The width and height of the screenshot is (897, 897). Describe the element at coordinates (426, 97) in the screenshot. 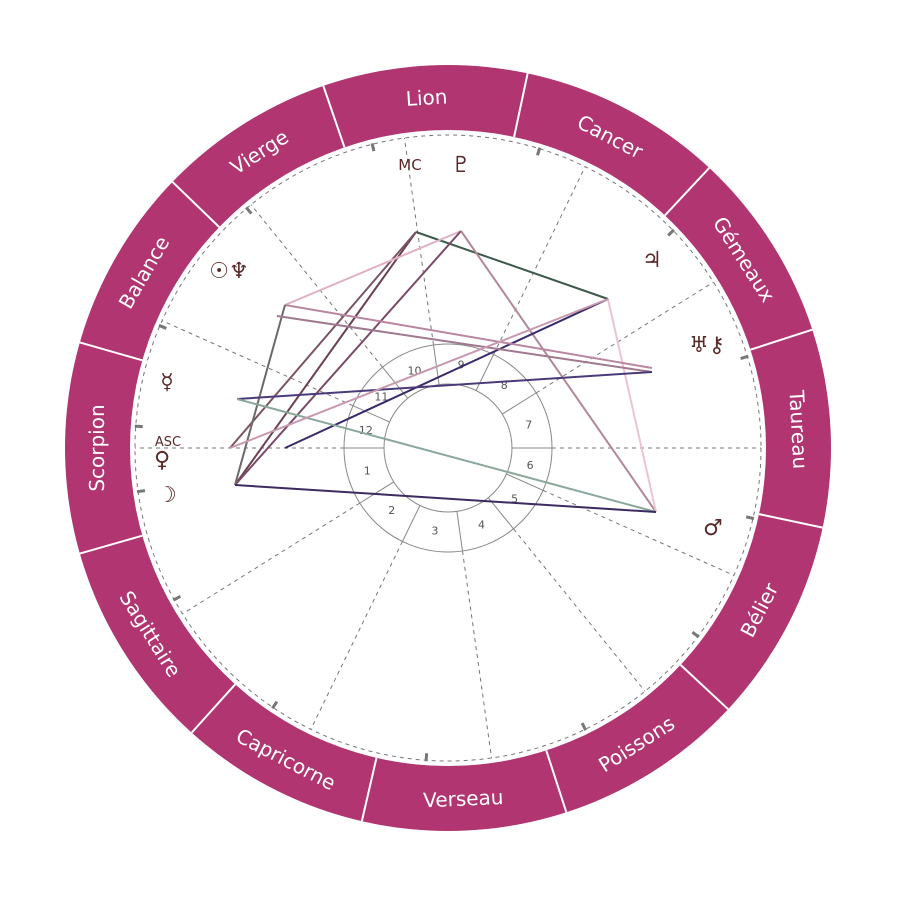

I see `sign-label: Lion` at that location.